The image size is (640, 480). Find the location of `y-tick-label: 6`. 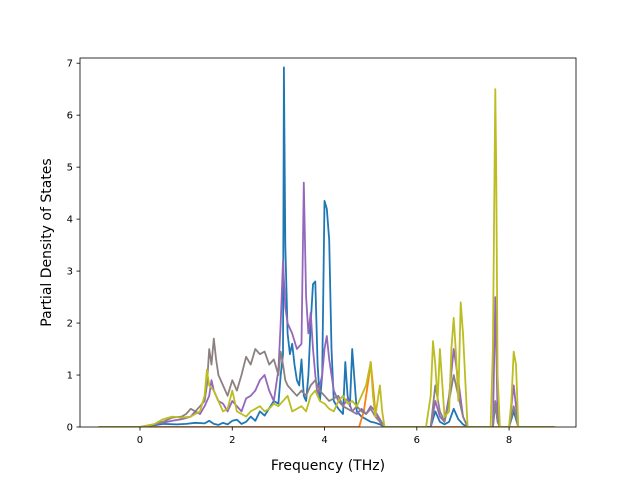

y-tick-label: 6 is located at coordinates (70, 116).